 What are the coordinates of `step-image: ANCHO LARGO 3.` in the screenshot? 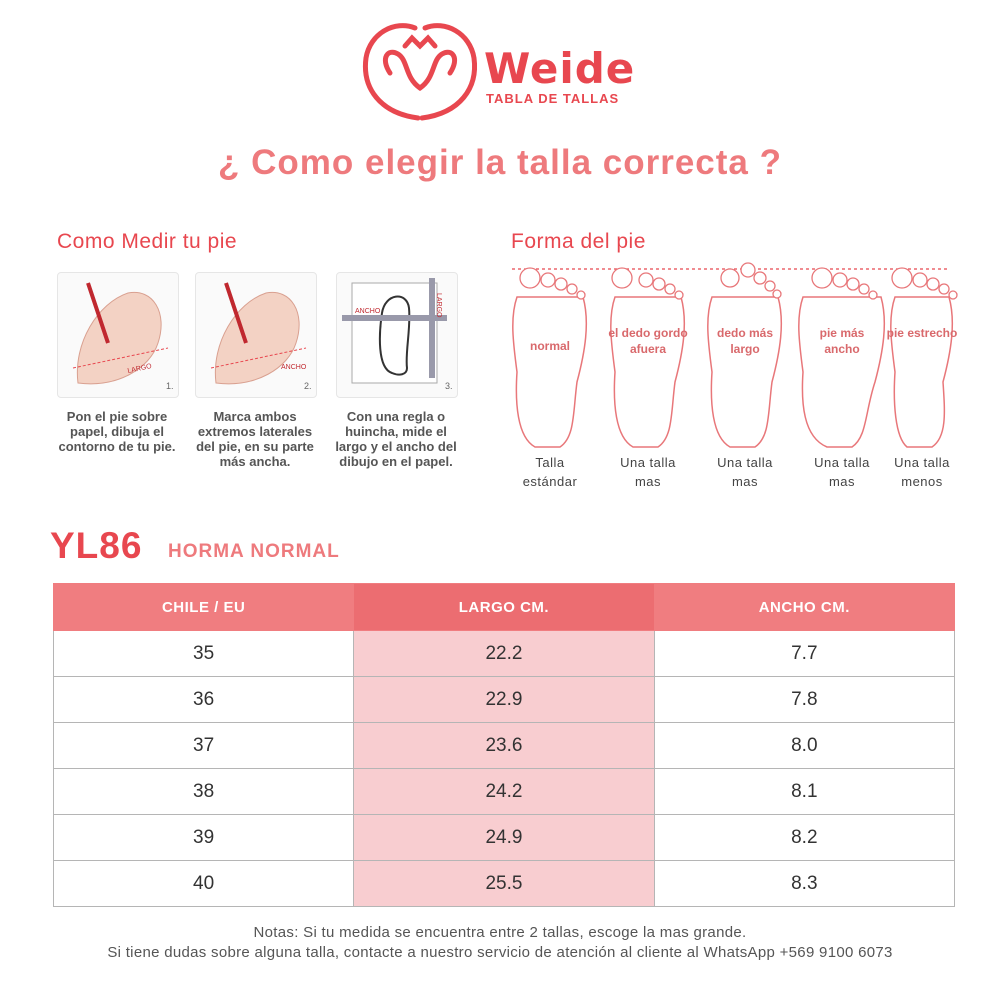 It's located at (397, 335).